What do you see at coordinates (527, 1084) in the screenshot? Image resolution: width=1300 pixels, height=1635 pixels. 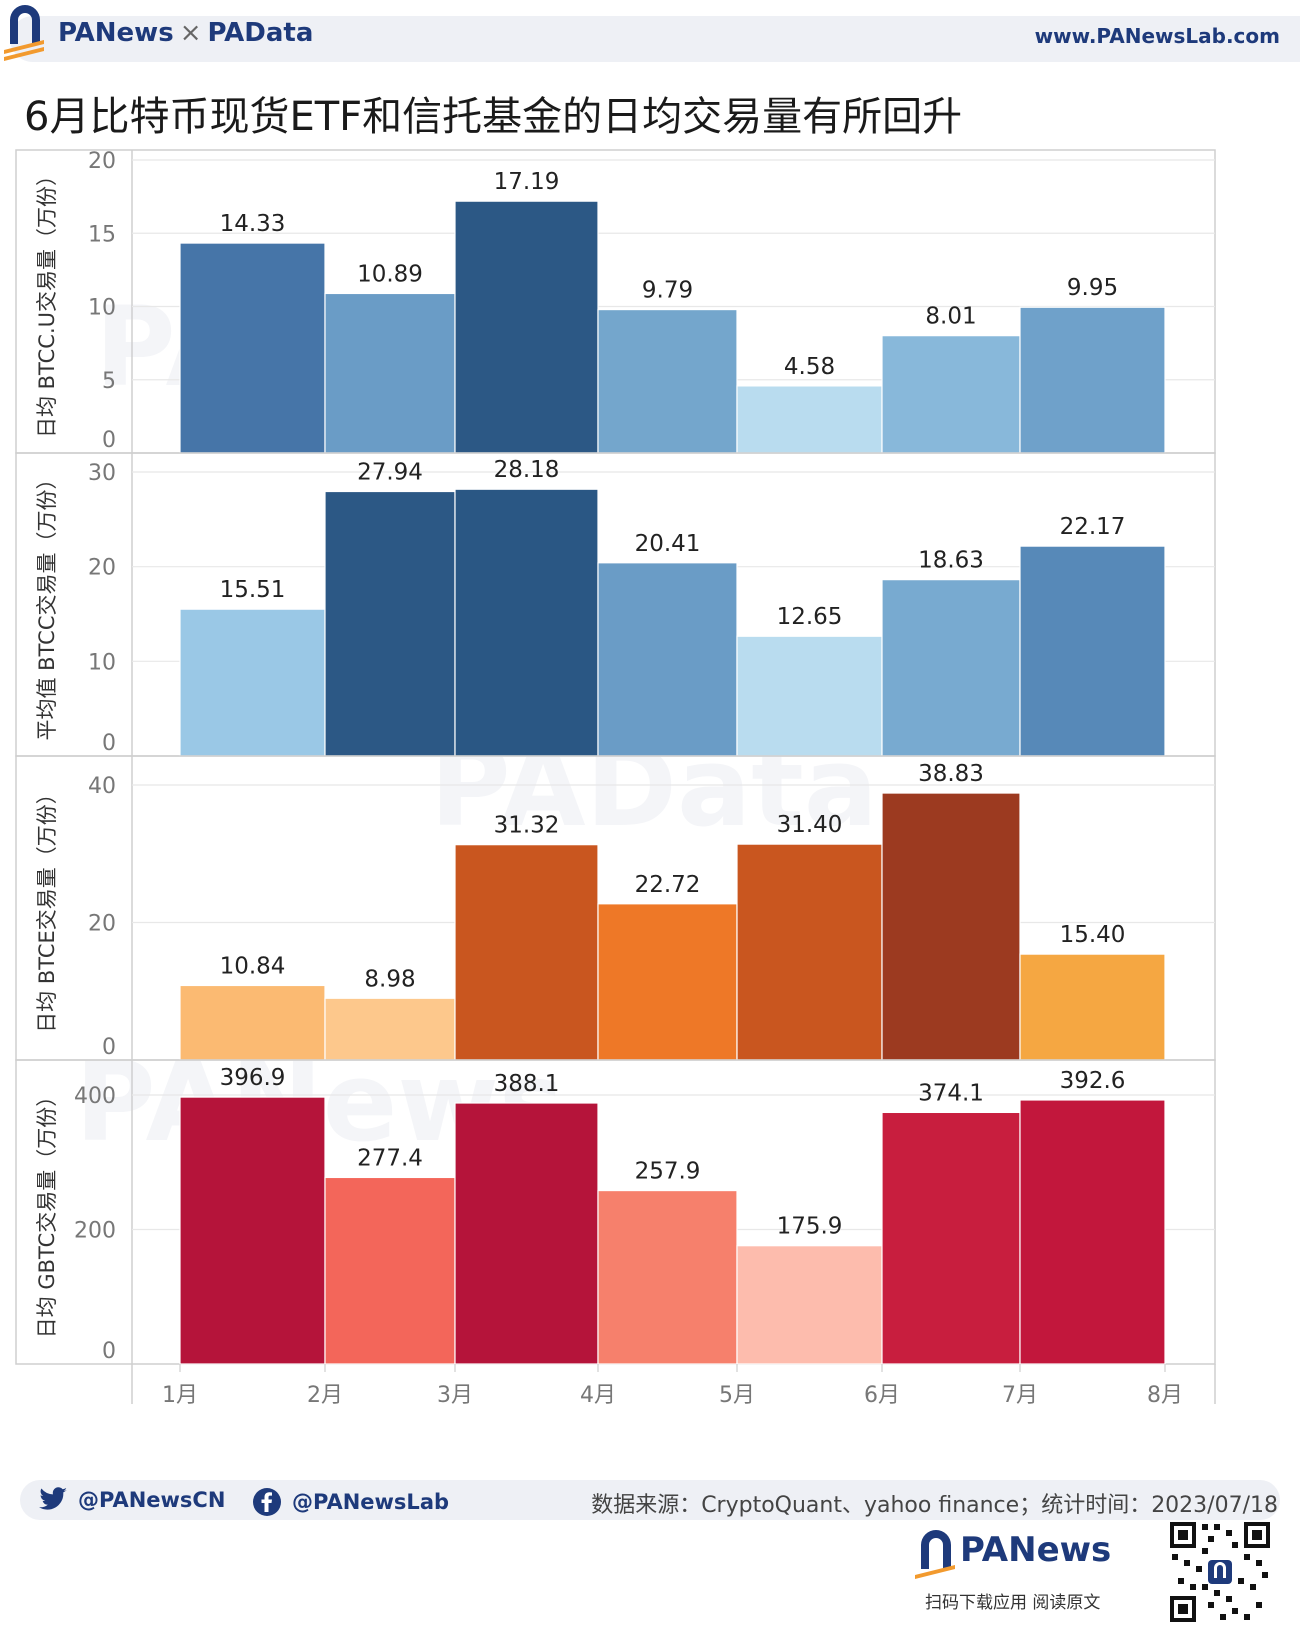 I see `data-label: 388.1` at bounding box center [527, 1084].